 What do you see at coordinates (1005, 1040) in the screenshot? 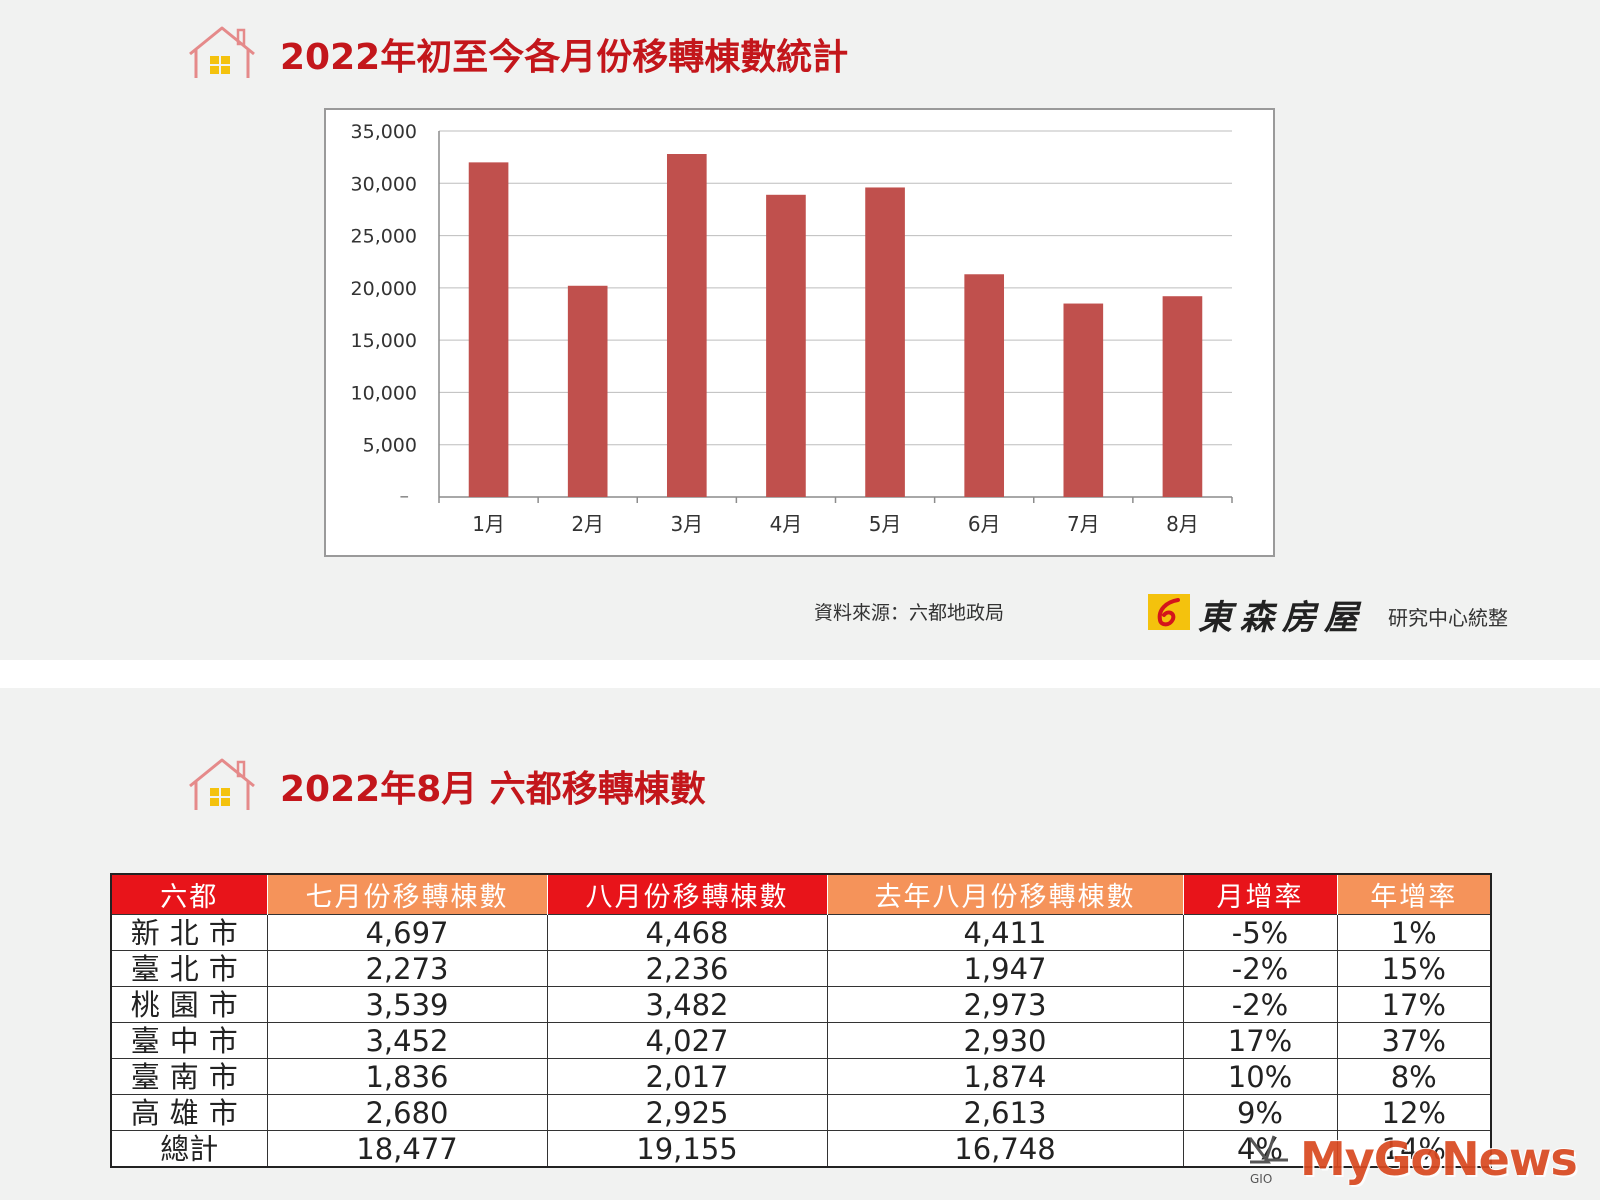
I see `cell-last-august: 2,930` at bounding box center [1005, 1040].